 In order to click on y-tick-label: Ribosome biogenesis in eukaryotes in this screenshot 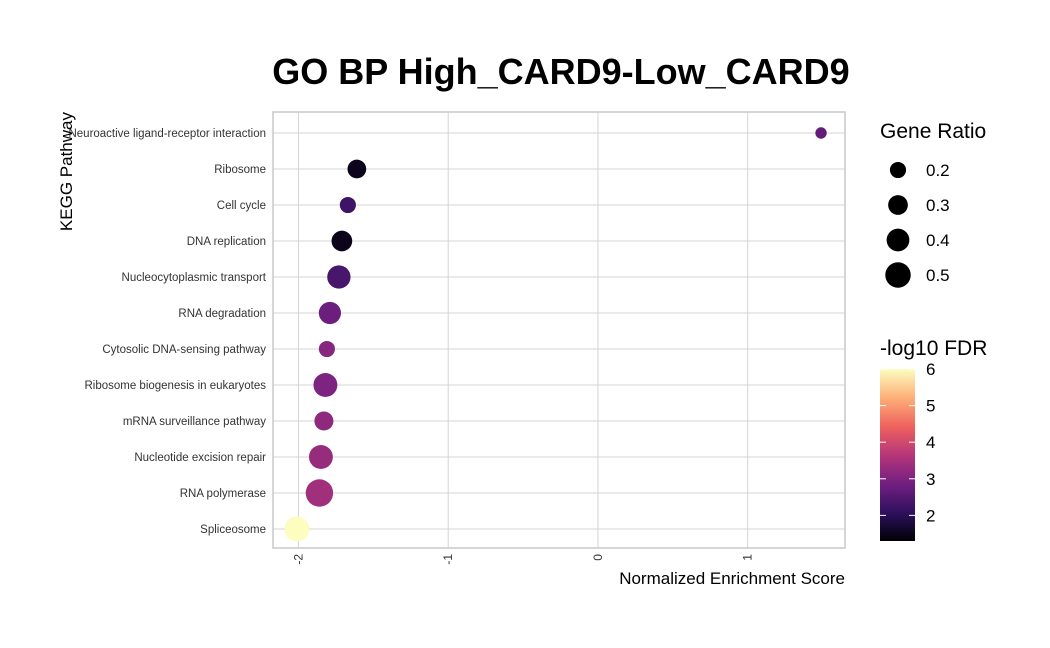, I will do `click(175, 386)`.